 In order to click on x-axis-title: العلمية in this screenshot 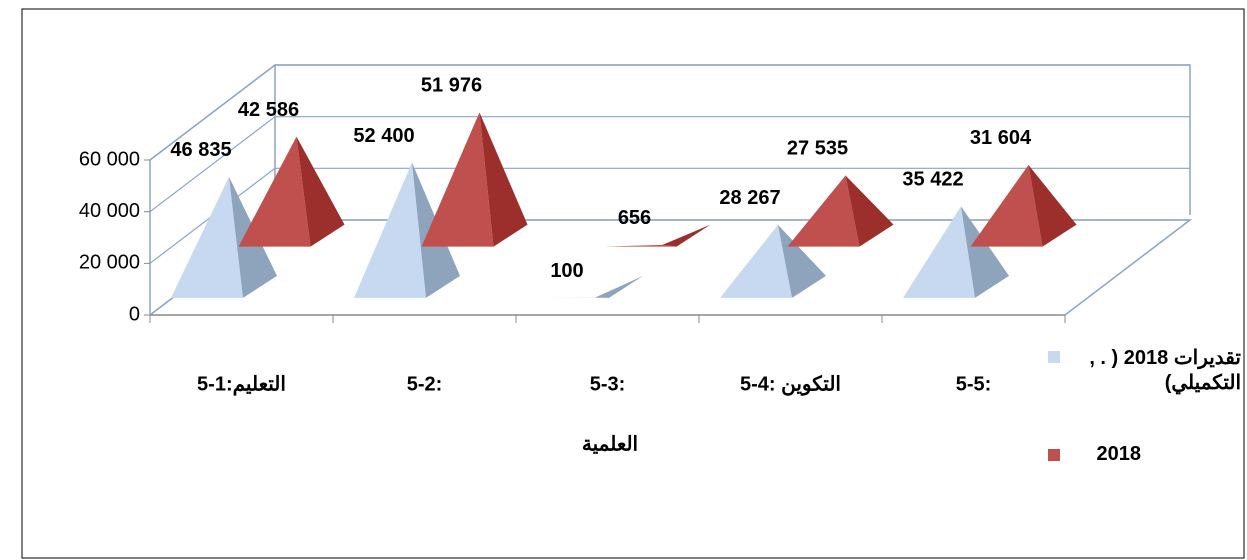, I will do `click(610, 444)`.